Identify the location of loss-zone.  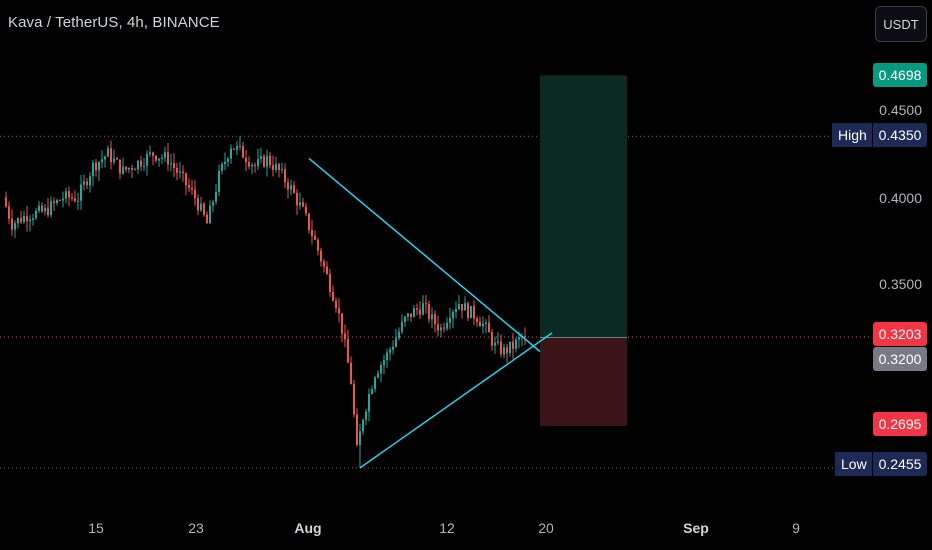
(583, 381).